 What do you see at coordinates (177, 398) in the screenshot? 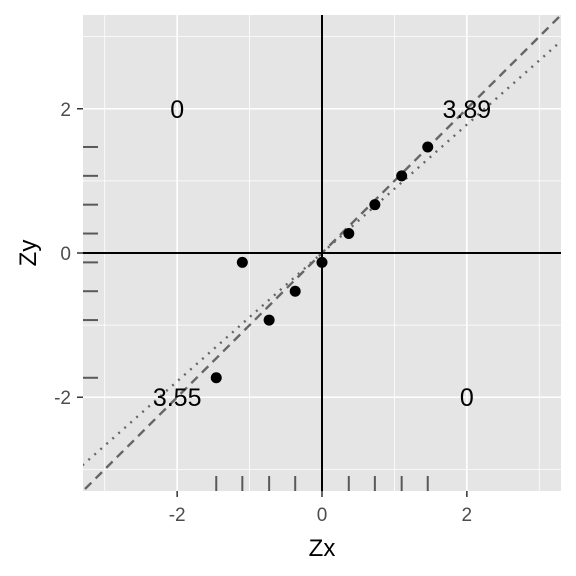
I see `quadrant-annotation: 3.55` at bounding box center [177, 398].